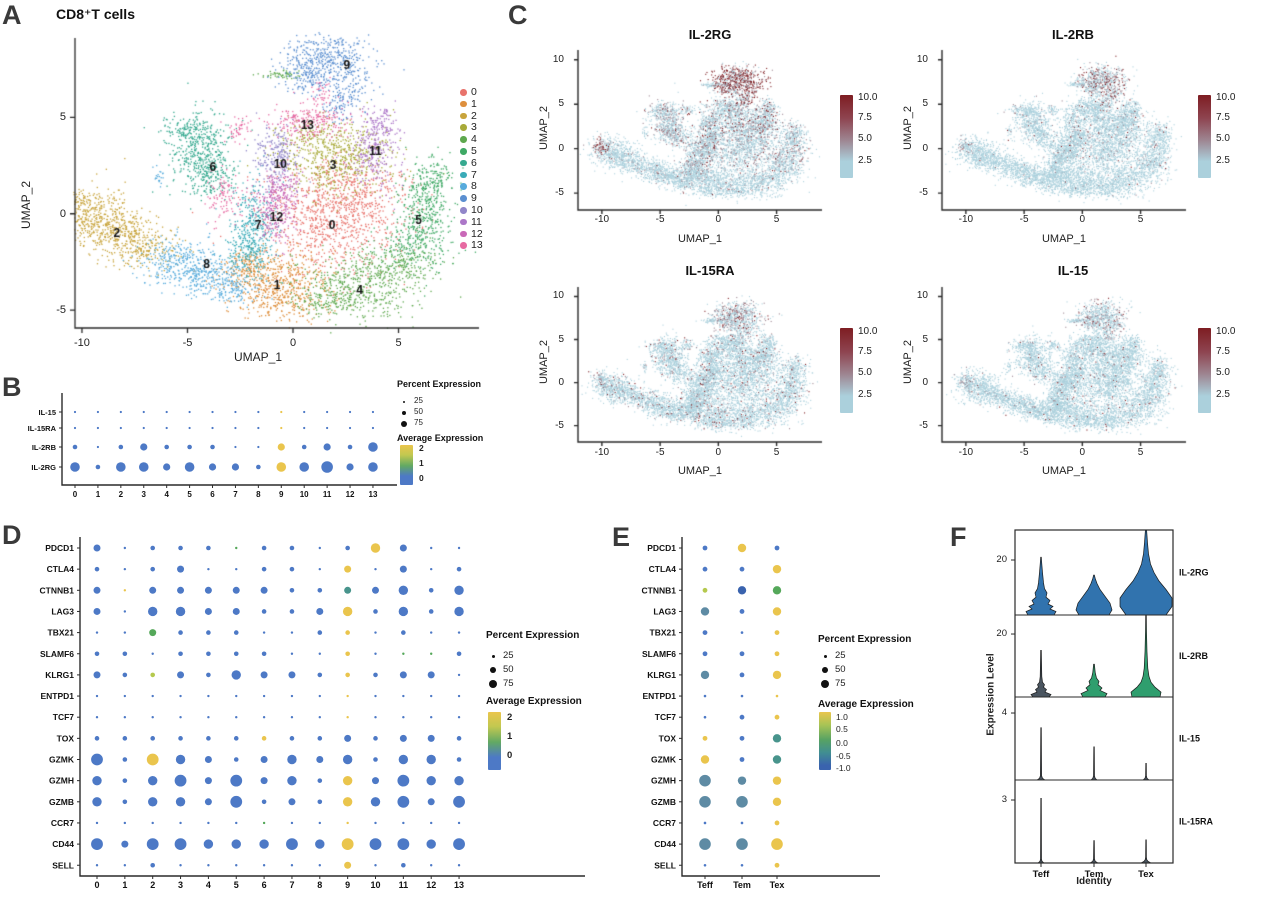  What do you see at coordinates (533, 635) in the screenshot?
I see `legend-d-percent-title: Percent Expression` at bounding box center [533, 635].